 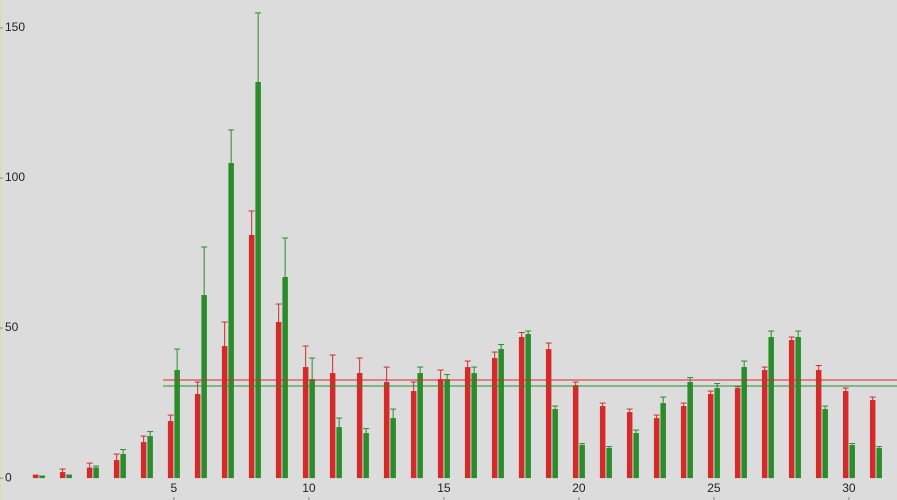 What do you see at coordinates (444, 488) in the screenshot?
I see `x-tick-label: 15` at bounding box center [444, 488].